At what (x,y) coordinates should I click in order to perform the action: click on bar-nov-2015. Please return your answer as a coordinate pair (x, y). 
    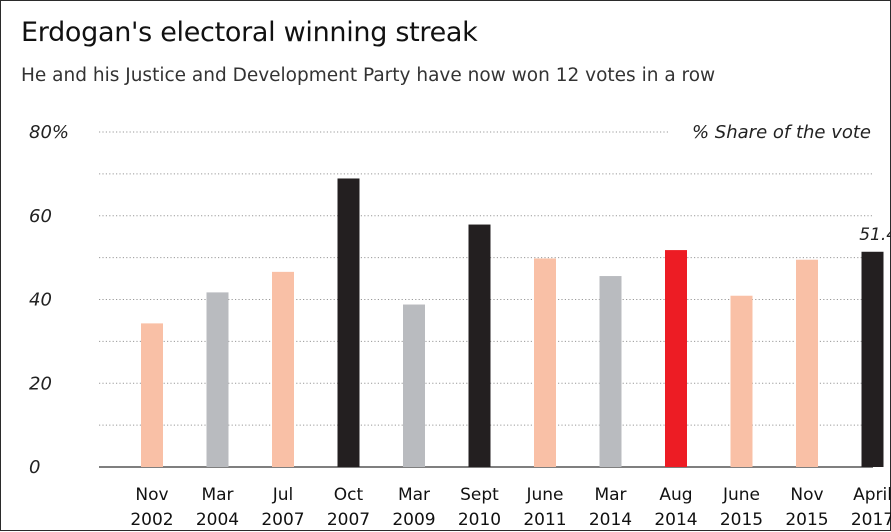
    Looking at the image, I should click on (807, 363).